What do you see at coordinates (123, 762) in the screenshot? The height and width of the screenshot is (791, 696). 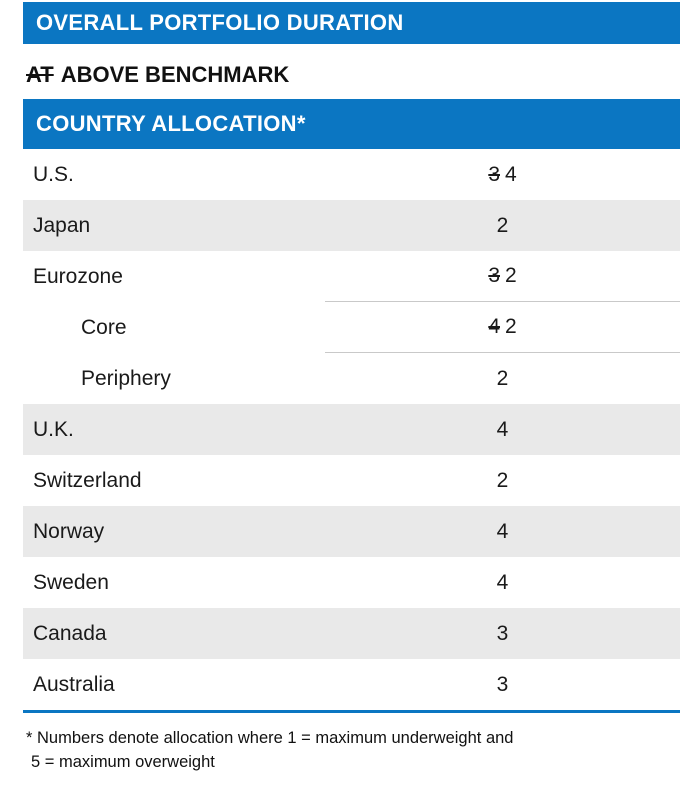 I see `footnote-line-2: 5 = maximum overweight` at bounding box center [123, 762].